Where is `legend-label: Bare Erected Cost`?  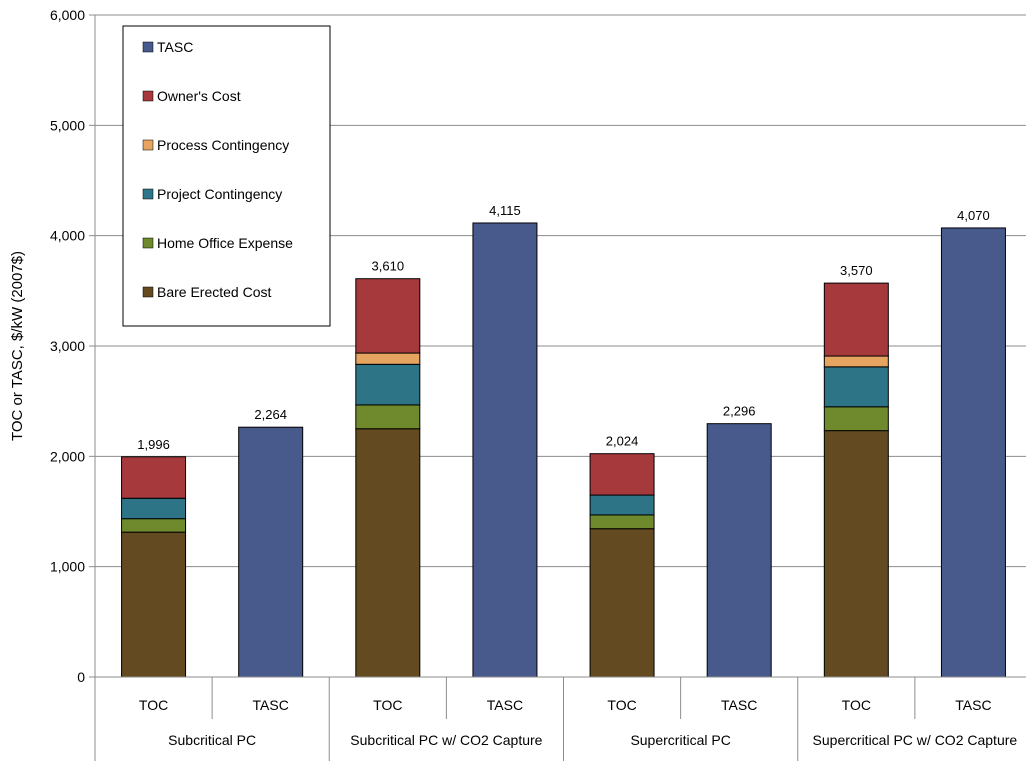
legend-label: Bare Erected Cost is located at coordinates (214, 292).